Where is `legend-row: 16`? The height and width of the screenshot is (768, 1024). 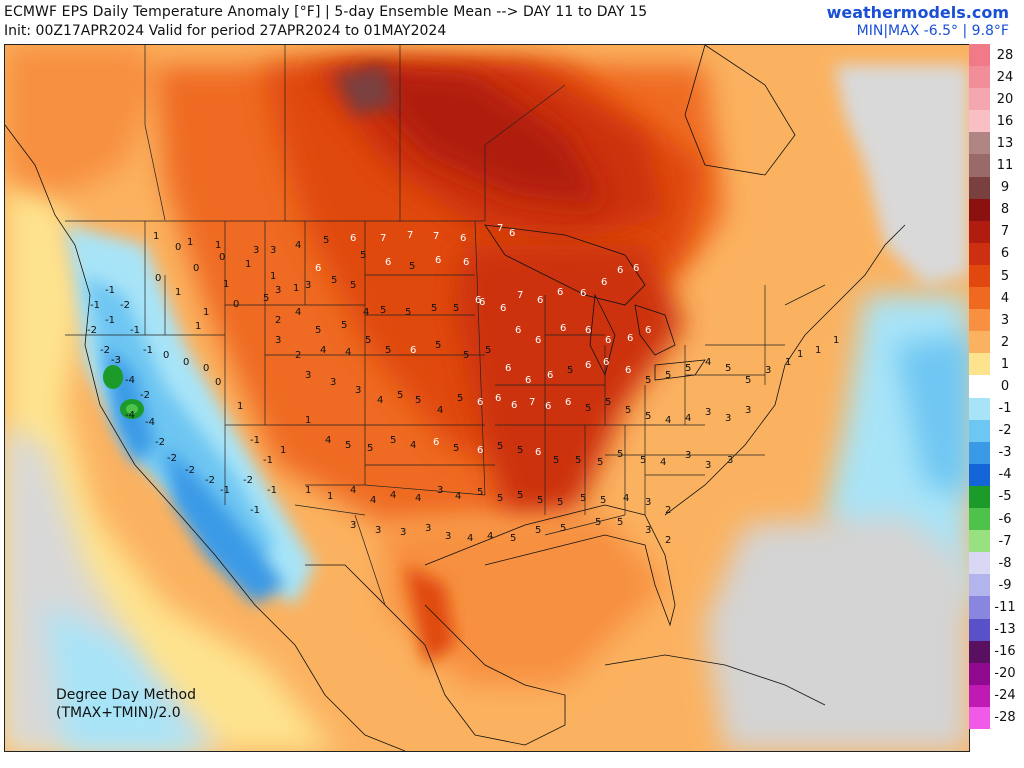
legend-row: 16 is located at coordinates (994, 121).